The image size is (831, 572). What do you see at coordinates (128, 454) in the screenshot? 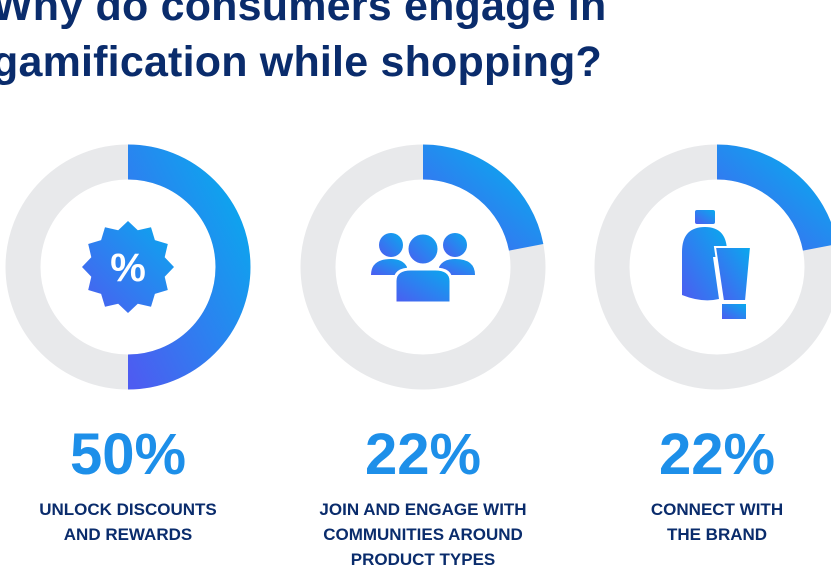
I see `percent-value-1: 50%` at bounding box center [128, 454].